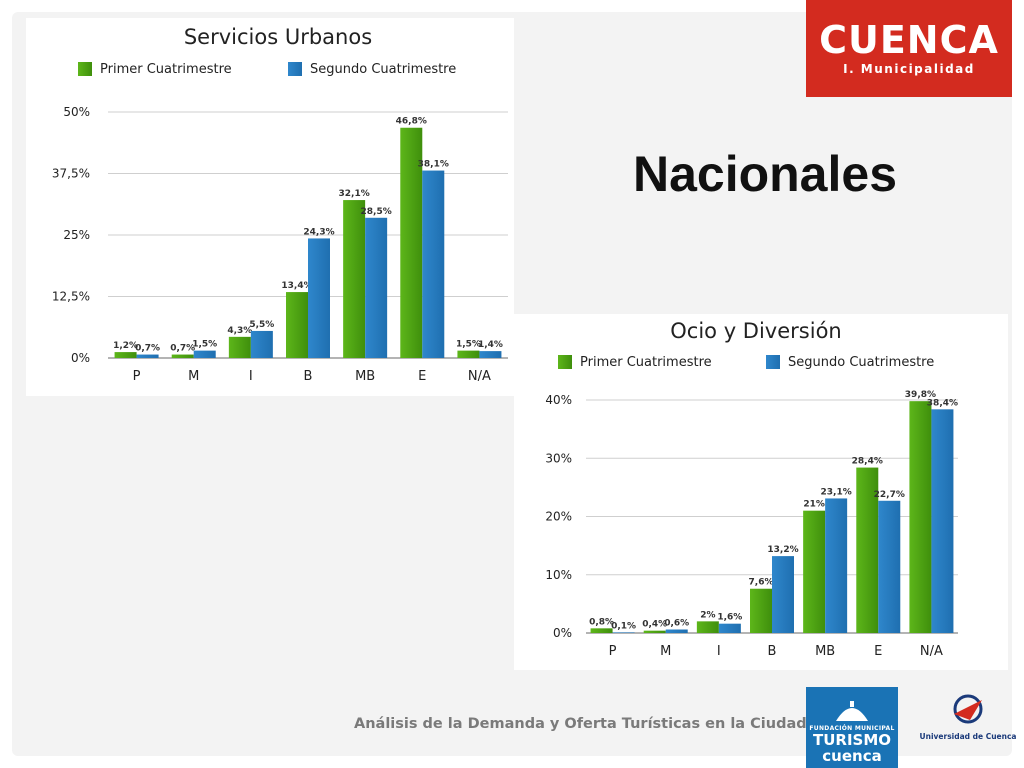 The width and height of the screenshot is (1024, 768). I want to click on y-tick-label: 37,5%, so click(71, 174).